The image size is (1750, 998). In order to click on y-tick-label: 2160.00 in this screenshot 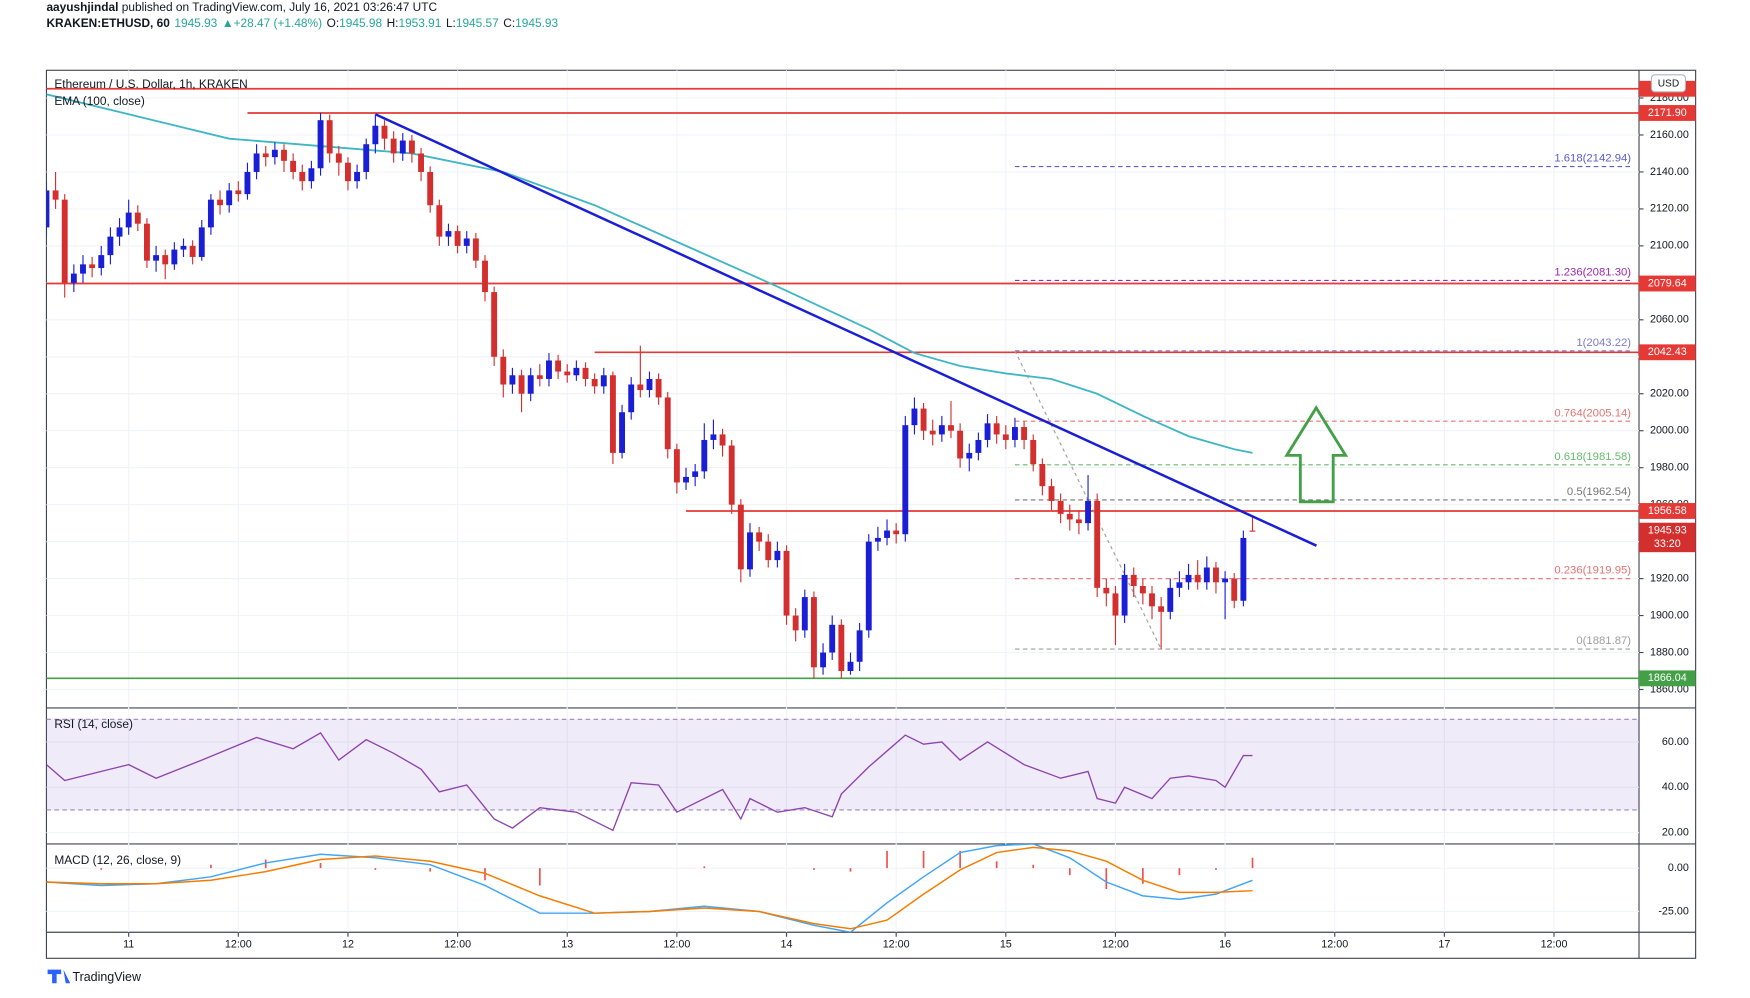, I will do `click(1669, 135)`.